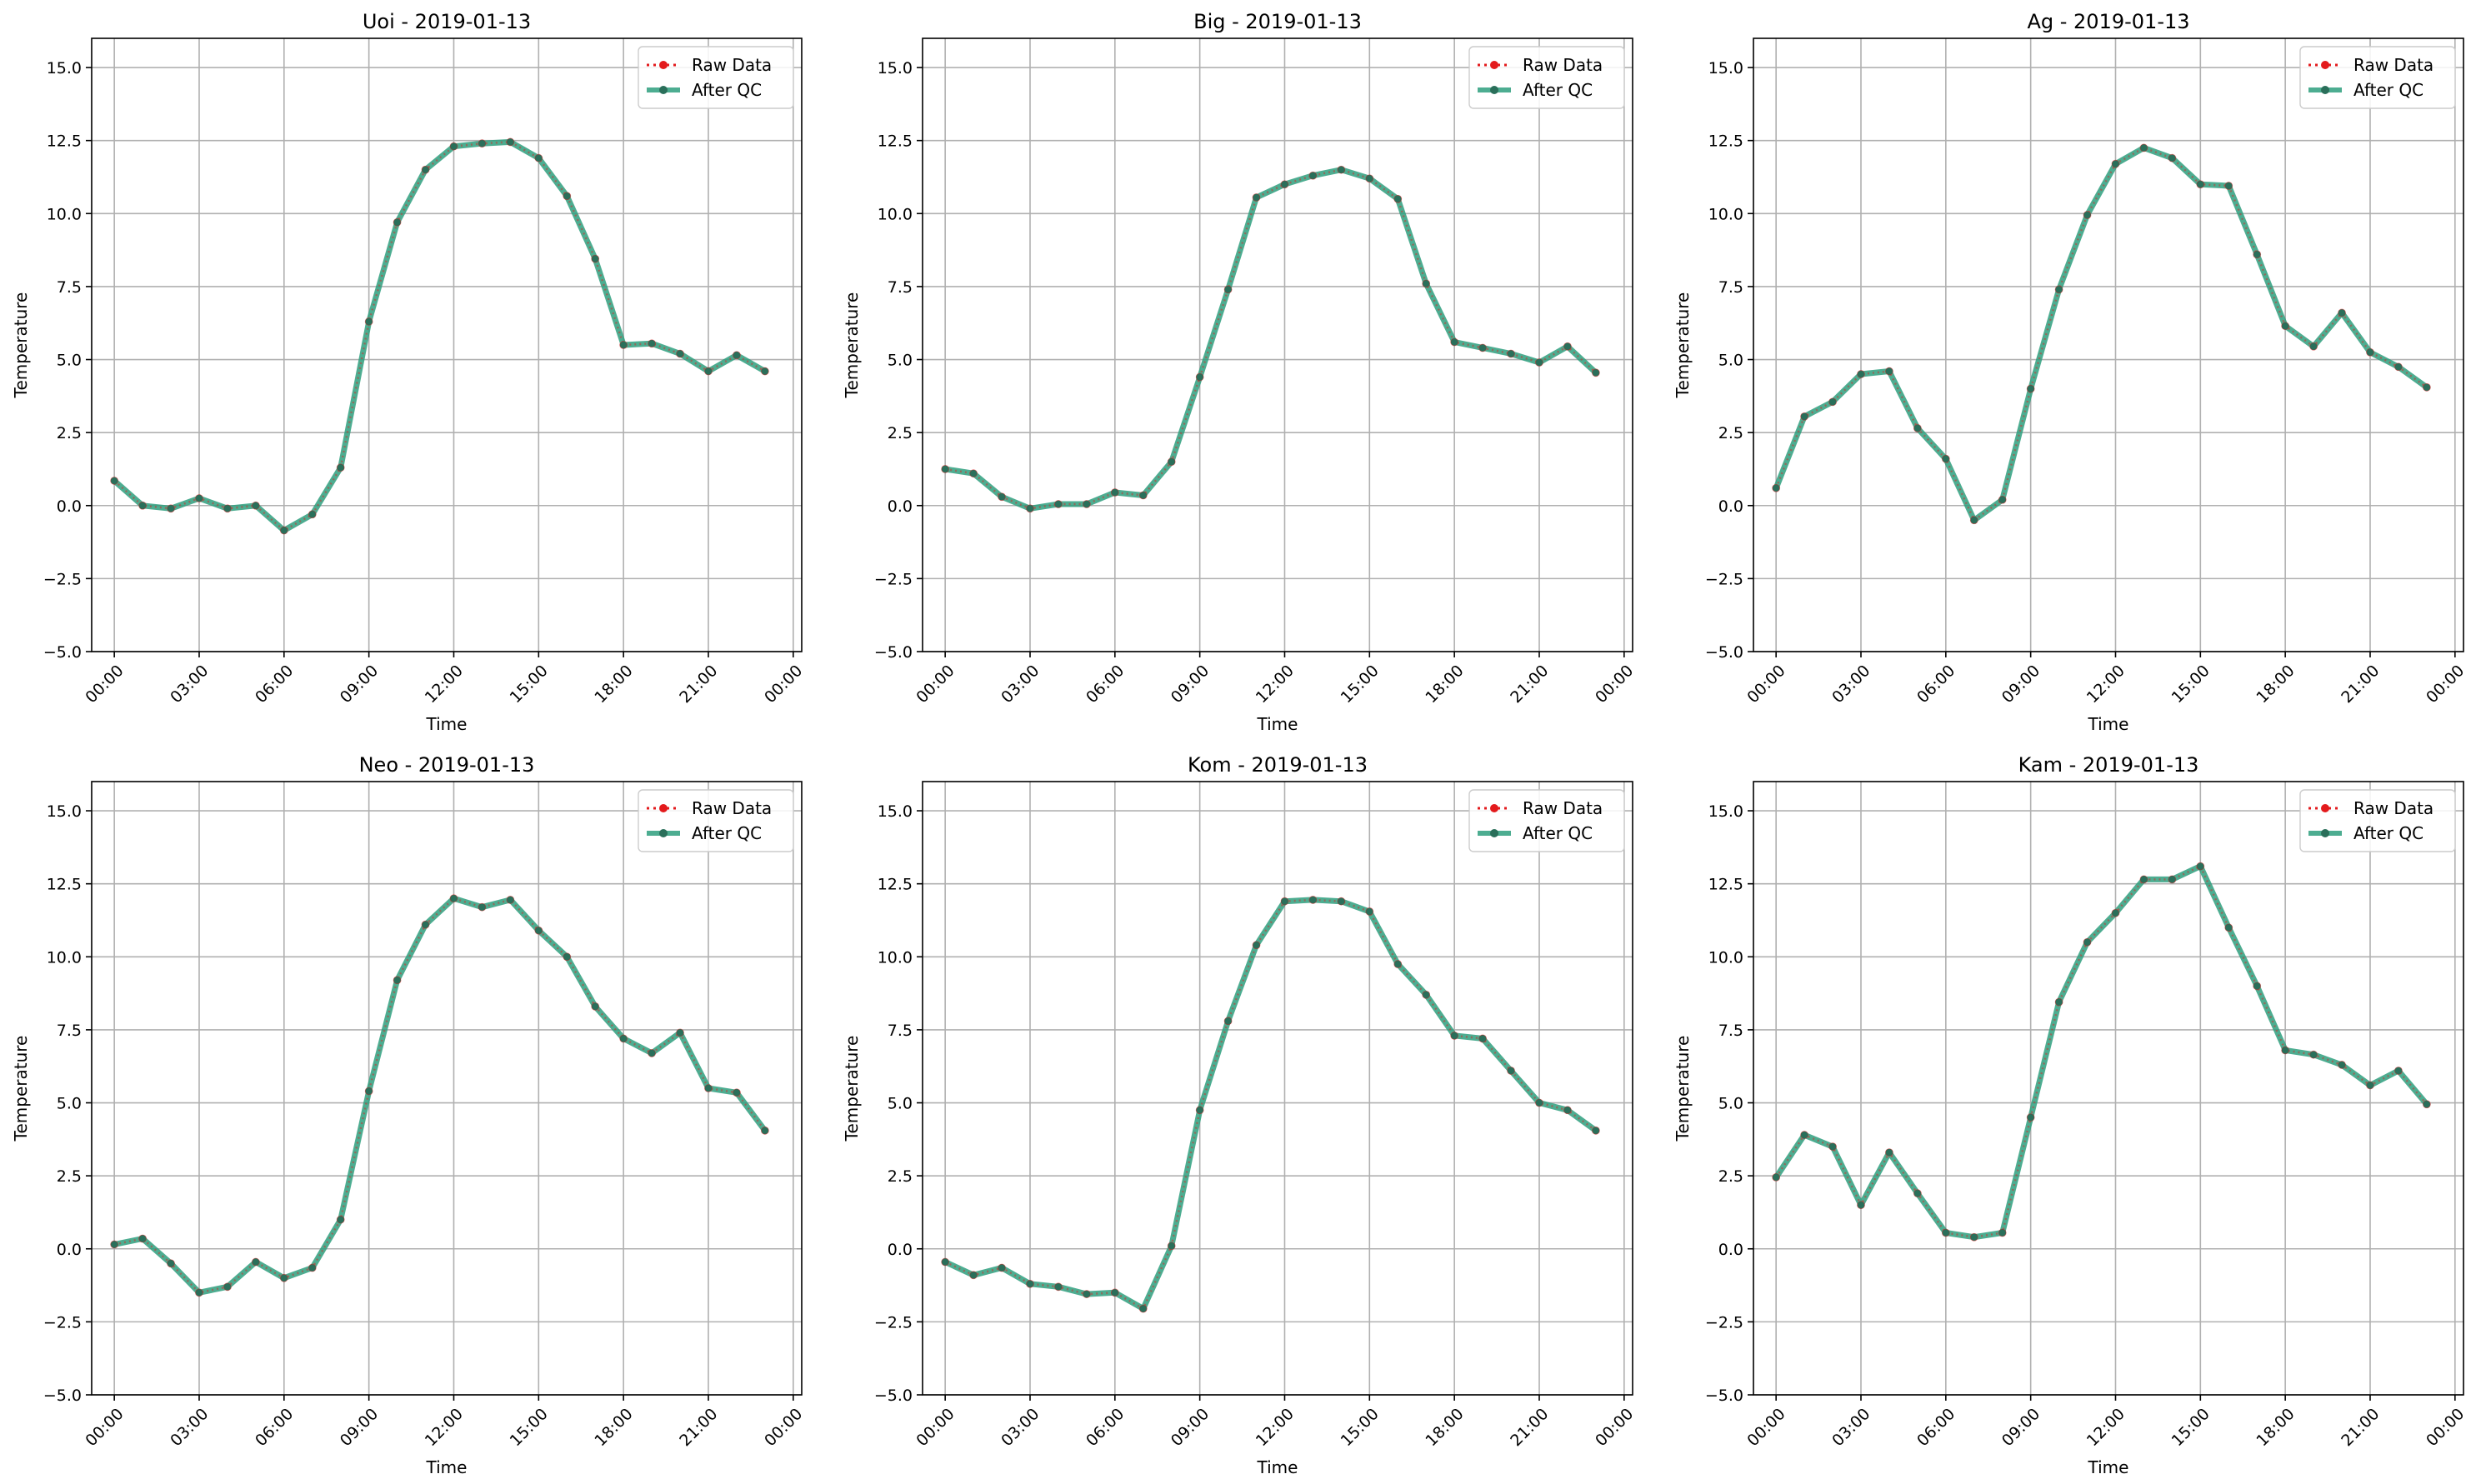 This screenshot has height=1484, width=2486. I want to click on legend-qc-marker, so click(2325, 90).